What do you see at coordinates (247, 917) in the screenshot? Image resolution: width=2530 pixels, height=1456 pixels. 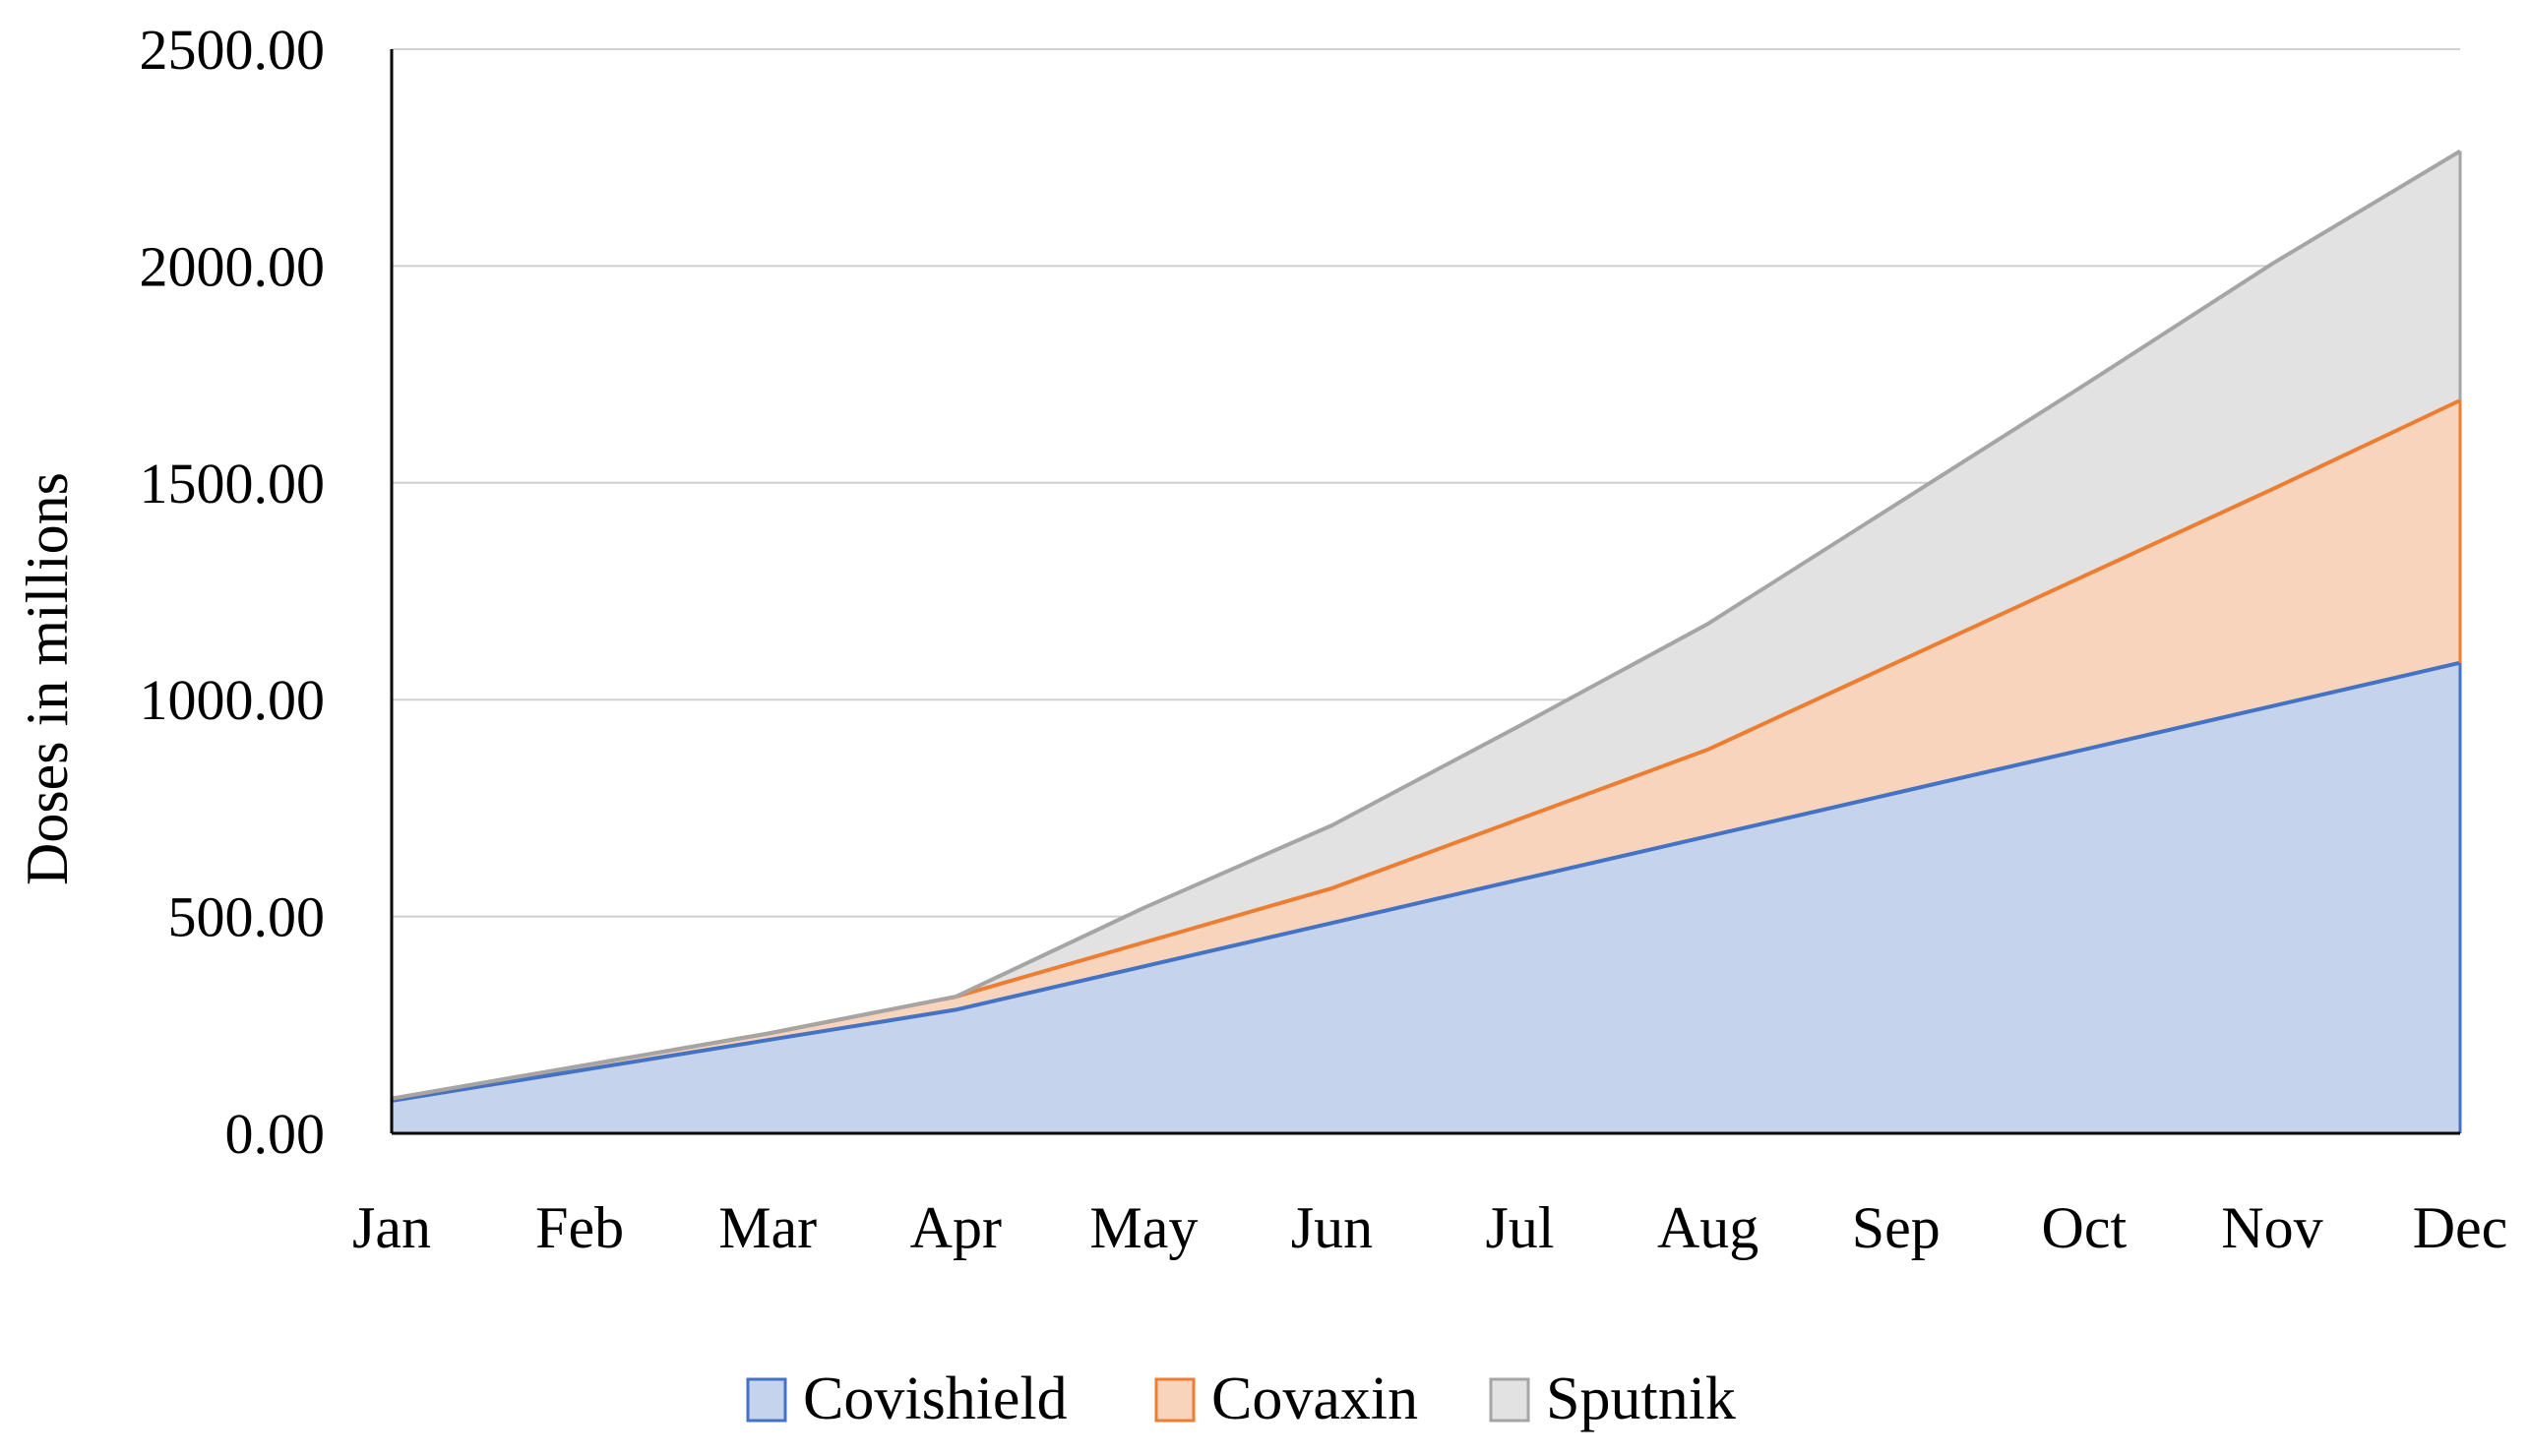 I see `y-tick-label: 500.00` at bounding box center [247, 917].